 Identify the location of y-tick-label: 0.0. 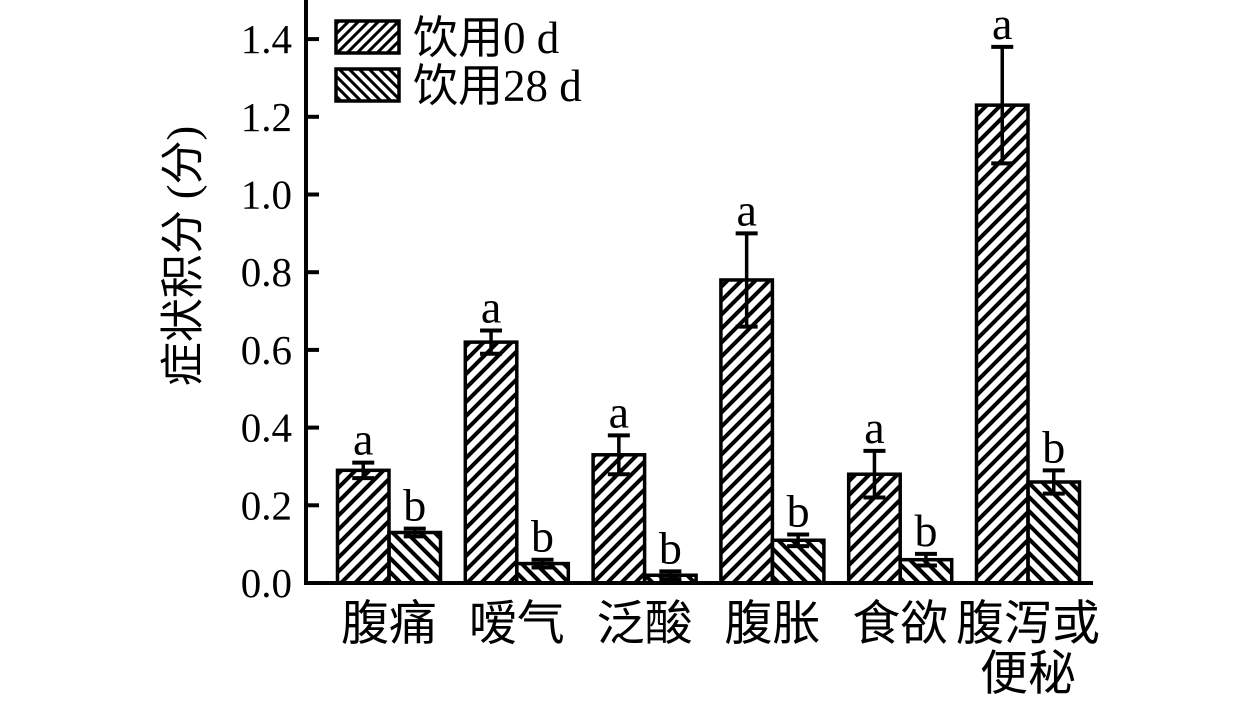
(266, 583).